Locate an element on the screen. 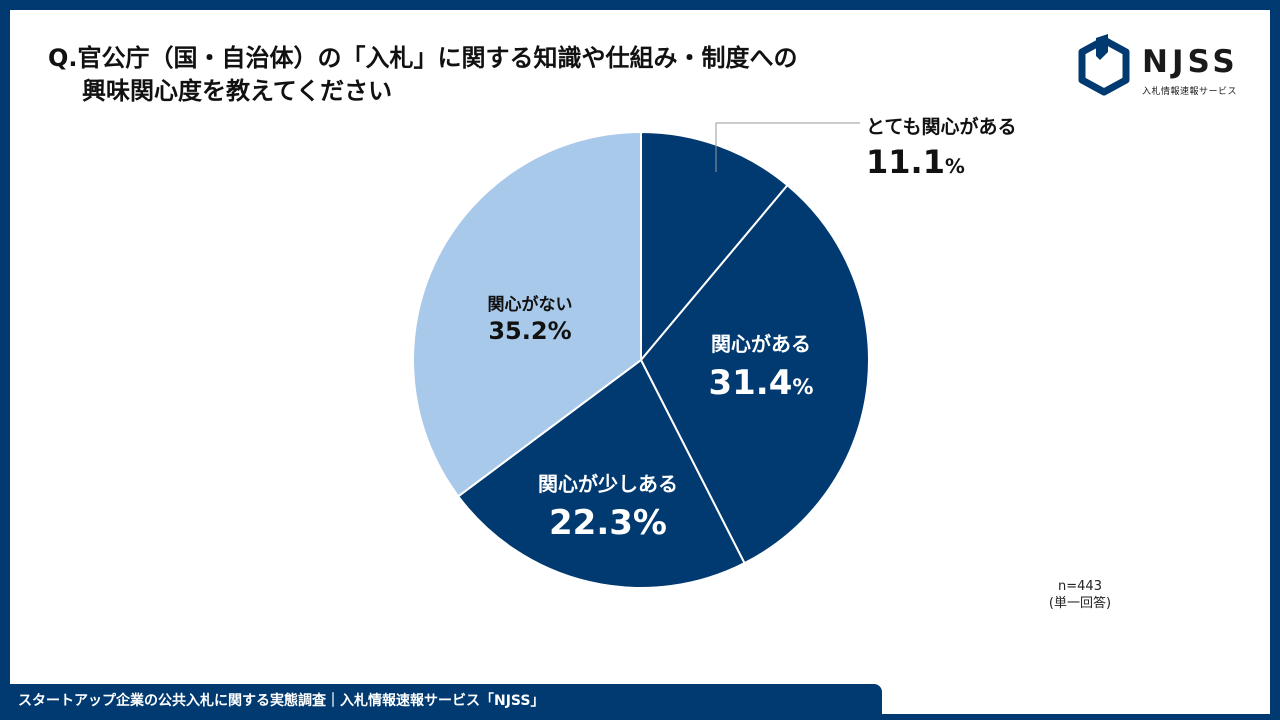 Image resolution: width=1280 pixels, height=720 pixels. slice-label-interested-name: 関心がある is located at coordinates (761, 344).